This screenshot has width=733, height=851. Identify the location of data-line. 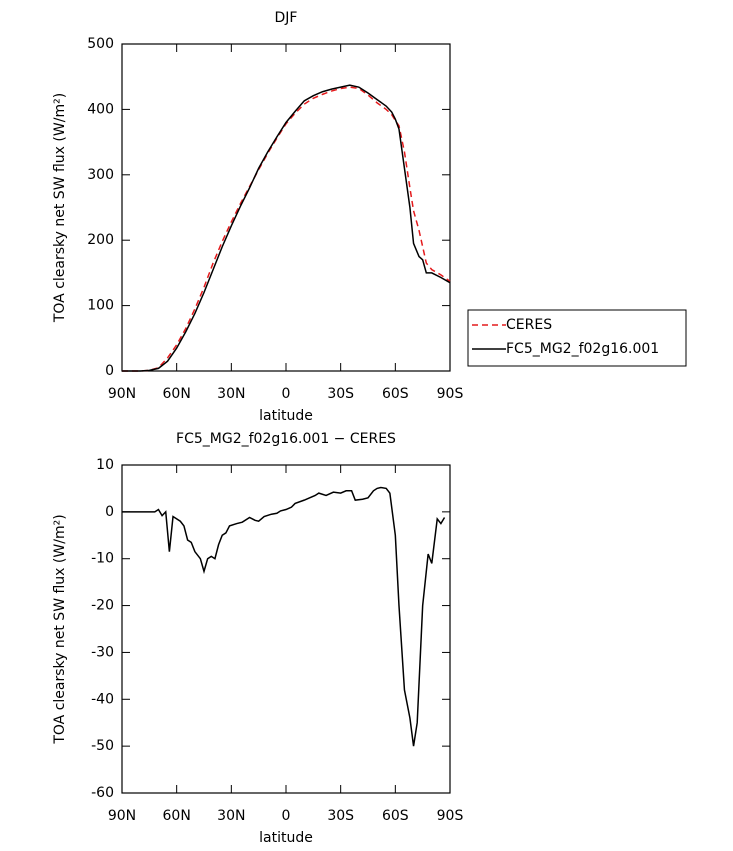
(284, 616).